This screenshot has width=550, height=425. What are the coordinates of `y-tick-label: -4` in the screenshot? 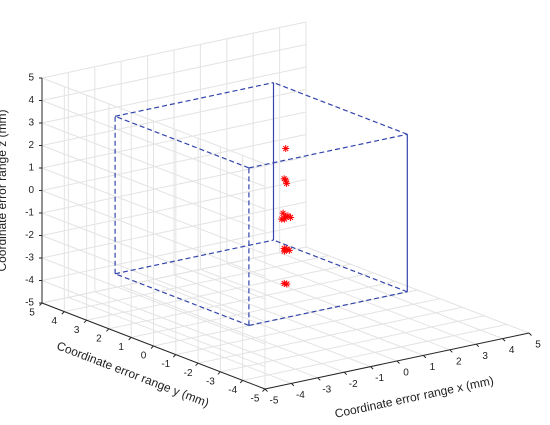 It's located at (232, 390).